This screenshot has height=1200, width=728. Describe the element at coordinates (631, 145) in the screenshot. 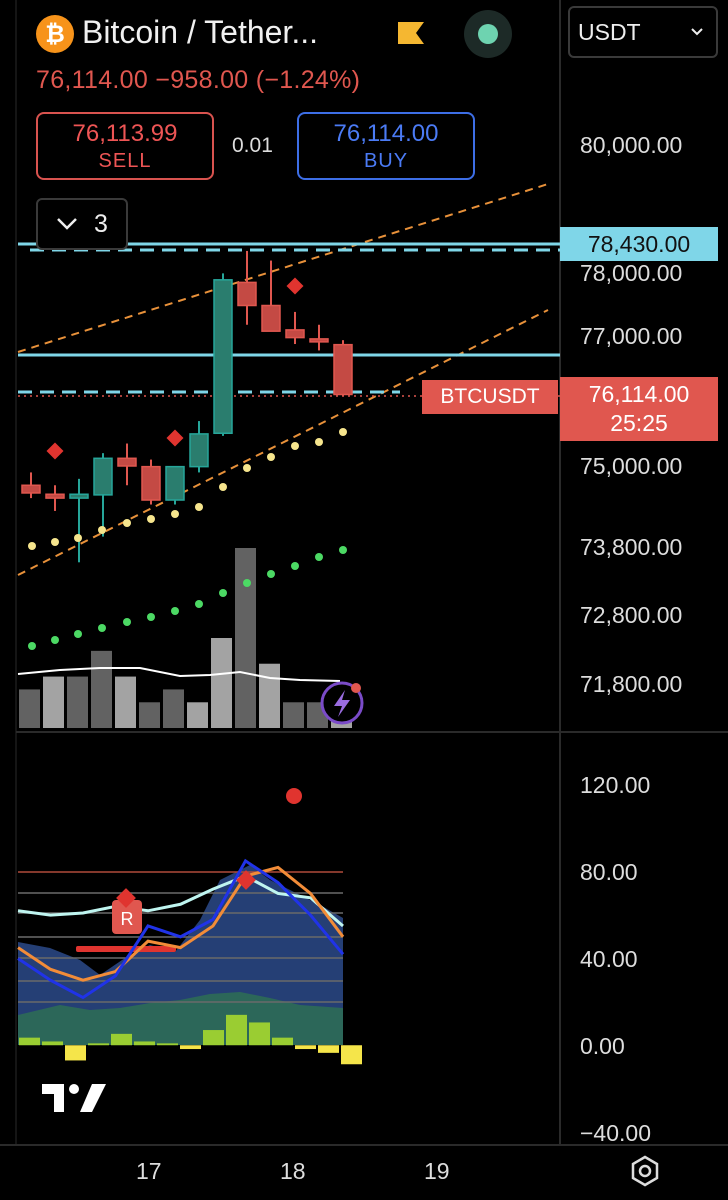

I see `price-axis-label: 80,000.00` at that location.